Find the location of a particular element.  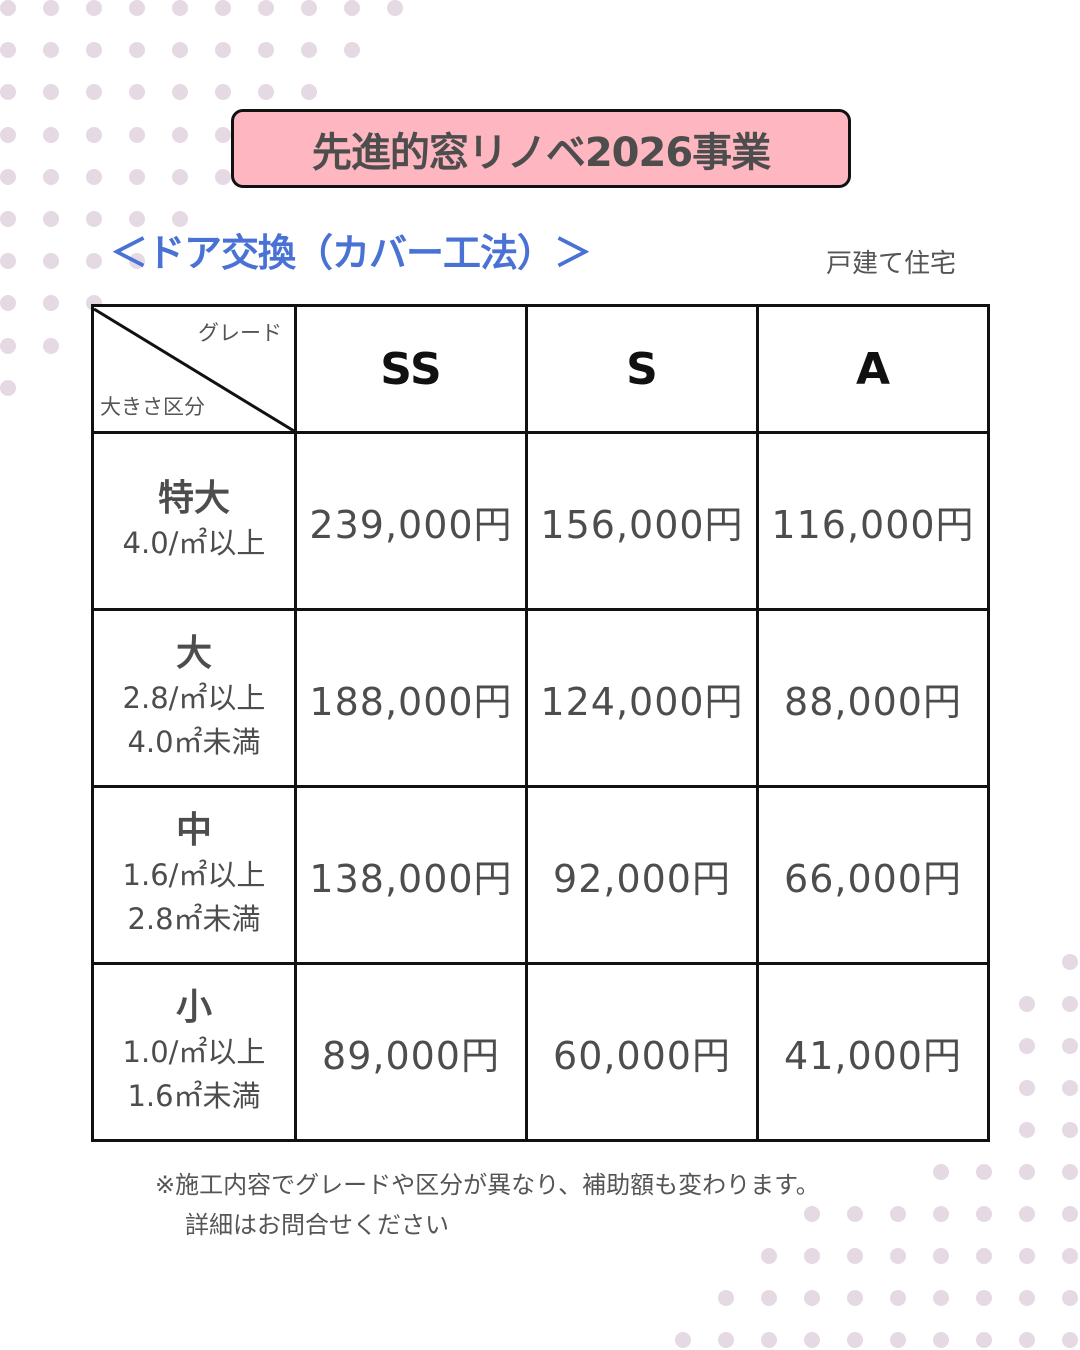

price-cell: 88,000円 is located at coordinates (873, 698).